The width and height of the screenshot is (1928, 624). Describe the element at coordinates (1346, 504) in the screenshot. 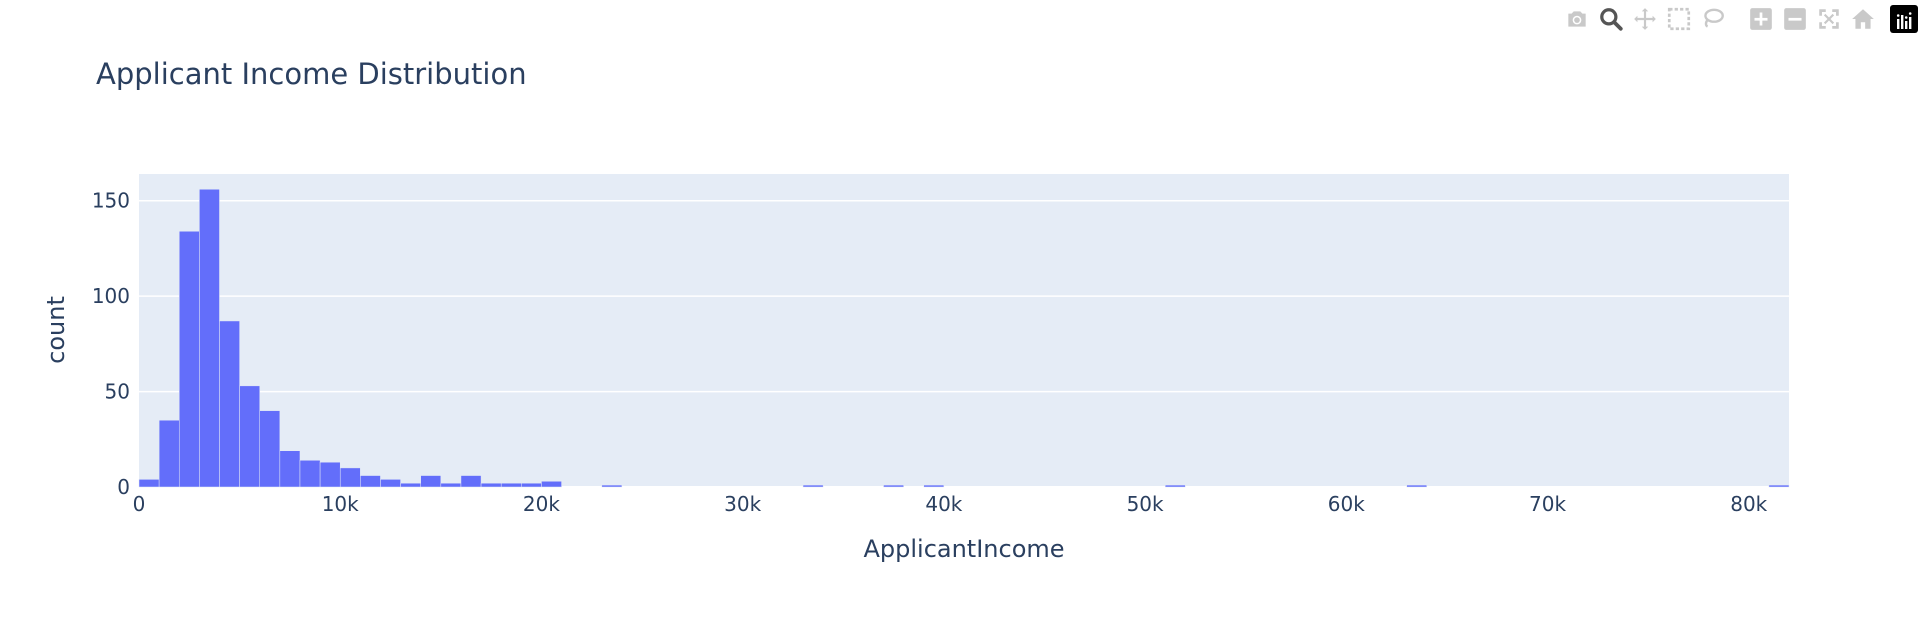

I see `x-tick-label: 60k` at that location.